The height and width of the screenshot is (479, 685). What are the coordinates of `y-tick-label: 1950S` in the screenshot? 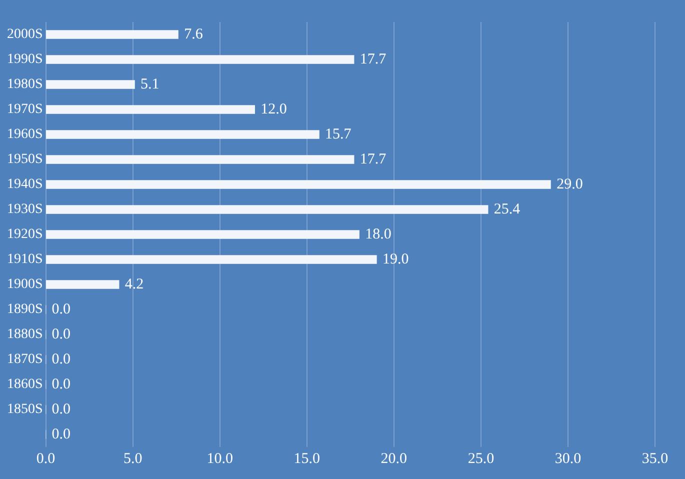 It's located at (24, 160).